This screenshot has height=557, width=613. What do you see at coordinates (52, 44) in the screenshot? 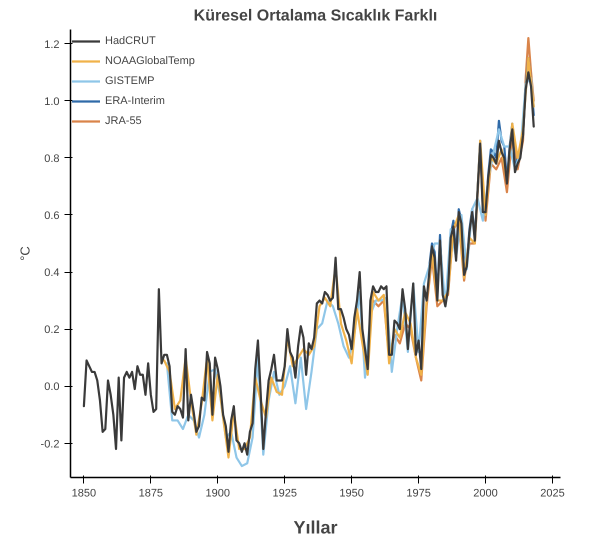
I see `y-tick-label: 1.2` at bounding box center [52, 44].